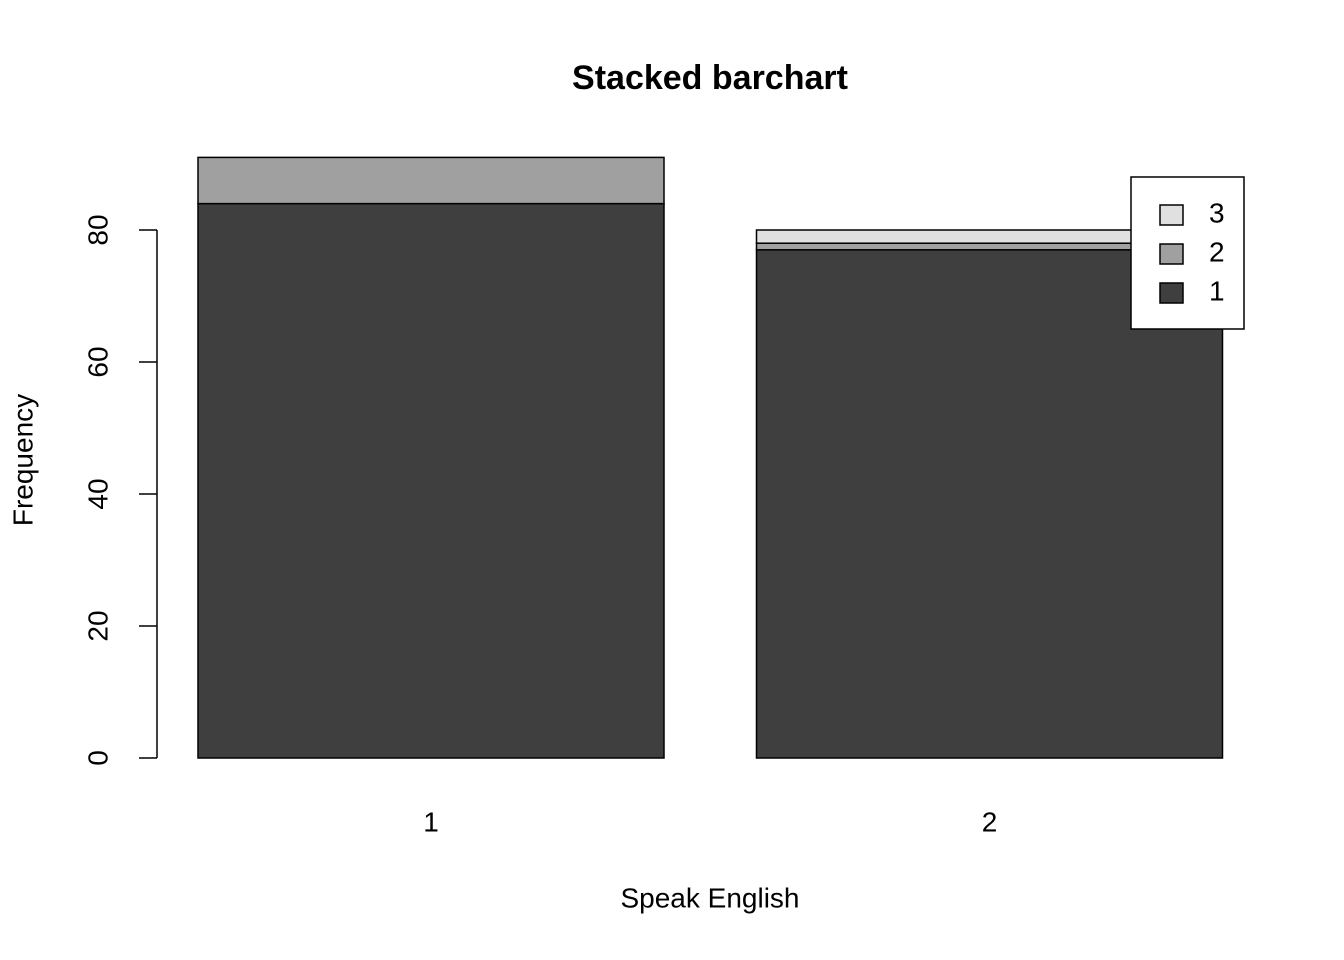 The image size is (1344, 960). What do you see at coordinates (22, 460) in the screenshot?
I see `y-axis-label: Frequency` at bounding box center [22, 460].